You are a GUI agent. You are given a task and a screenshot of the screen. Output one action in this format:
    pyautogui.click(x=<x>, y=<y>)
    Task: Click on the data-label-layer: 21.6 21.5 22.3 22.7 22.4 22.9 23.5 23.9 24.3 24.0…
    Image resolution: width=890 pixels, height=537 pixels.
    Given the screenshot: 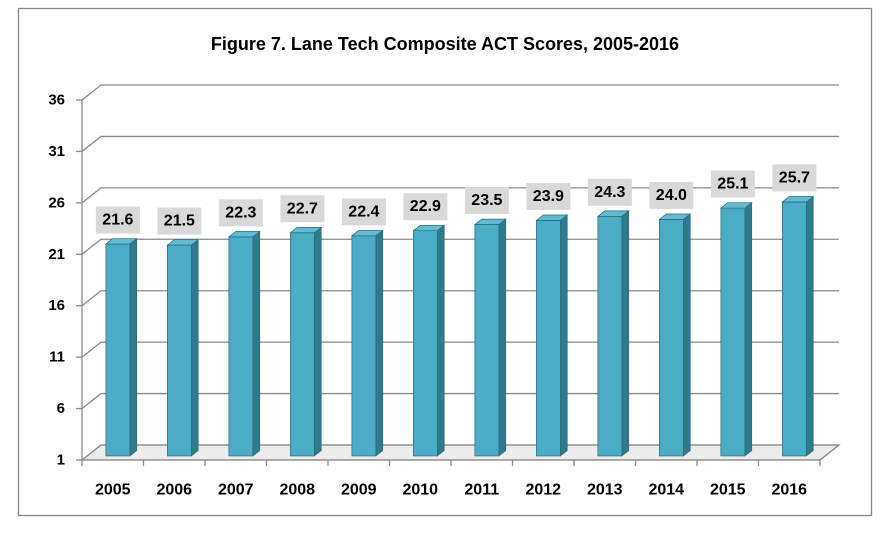 What is the action you would take?
    pyautogui.click(x=456, y=199)
    